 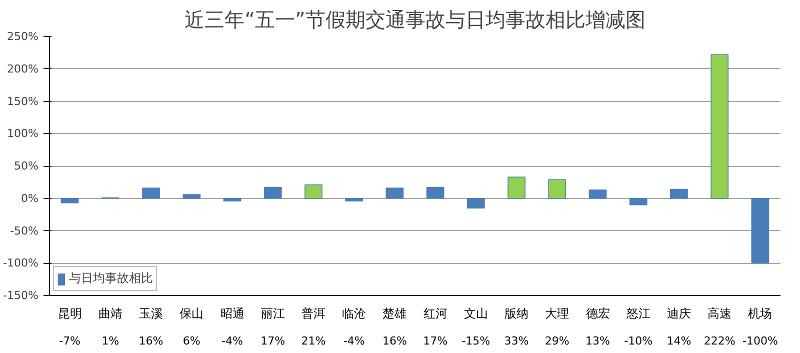 What do you see at coordinates (435, 313) in the screenshot?
I see `x-tick-label: 红河` at bounding box center [435, 313].